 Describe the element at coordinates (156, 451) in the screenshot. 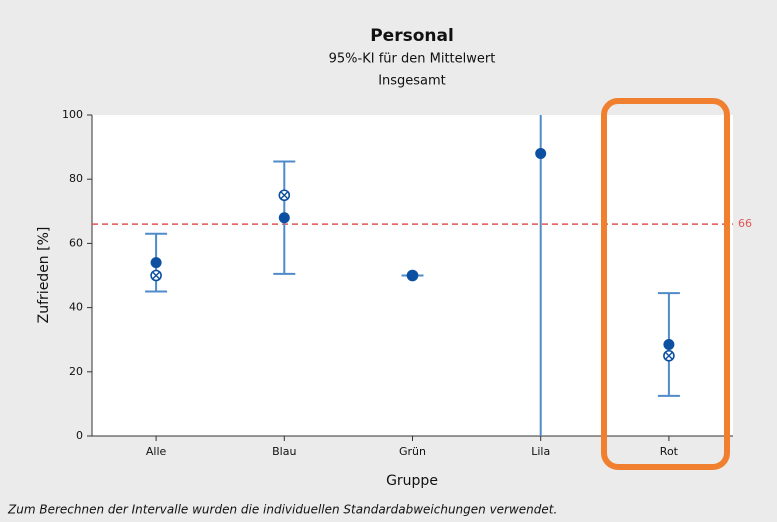

I see `x-tick-label: Alle` at that location.